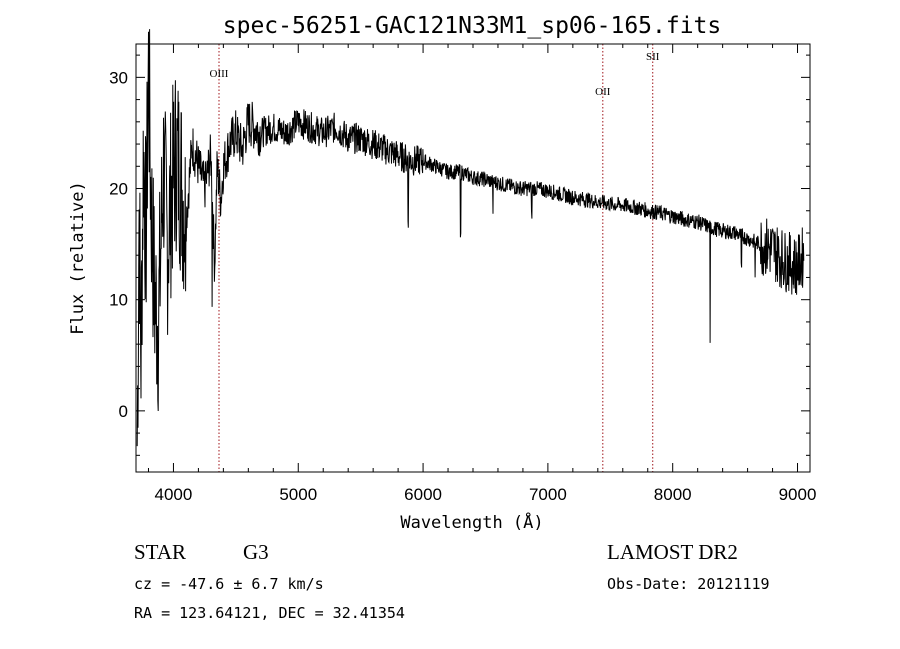 This screenshot has width=900, height=649. What do you see at coordinates (123, 411) in the screenshot?
I see `y-tick-label: 0` at bounding box center [123, 411].